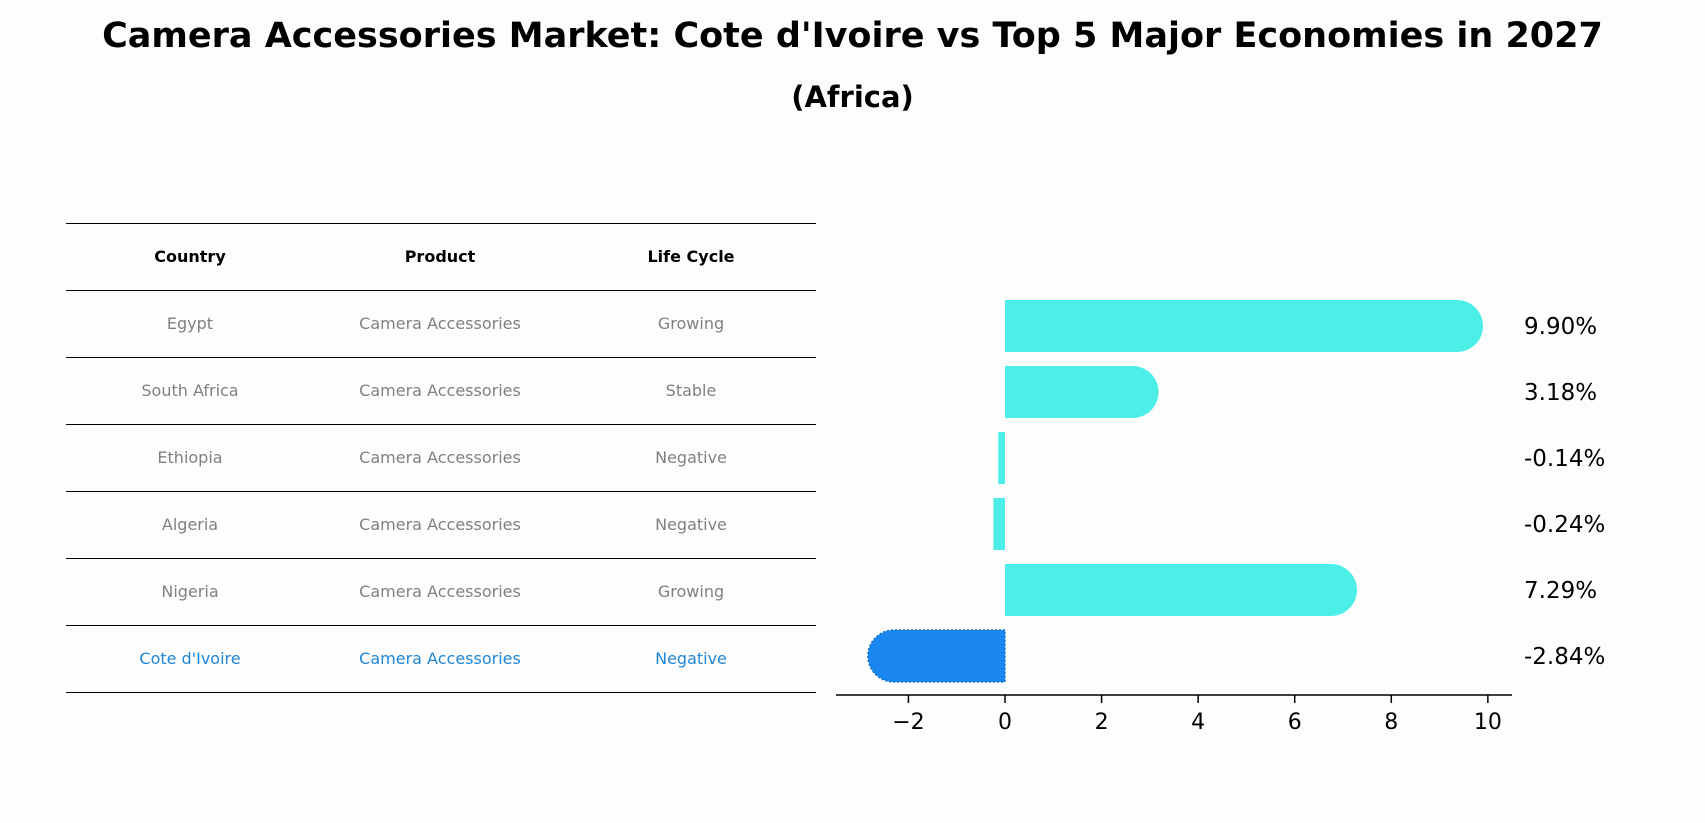  I want to click on x-tick-label: −2, so click(908, 722).